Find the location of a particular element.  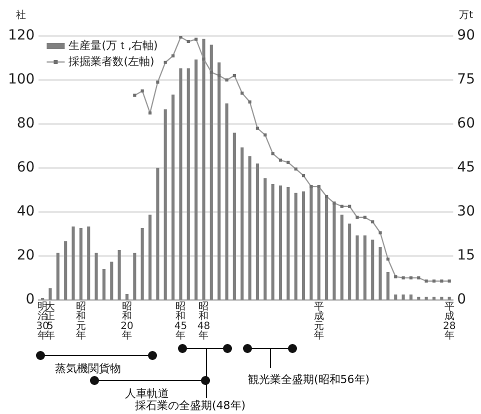

y2-tick-label: 60 is located at coordinates (466, 124).